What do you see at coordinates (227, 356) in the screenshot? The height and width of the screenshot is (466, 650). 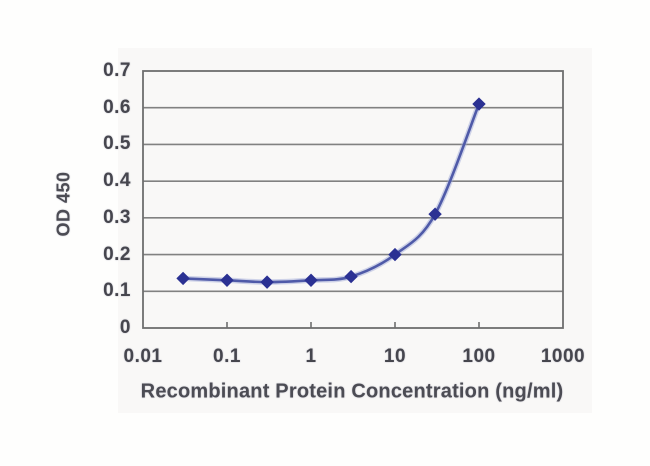 I see `x-tick-label: 0.1` at bounding box center [227, 356].